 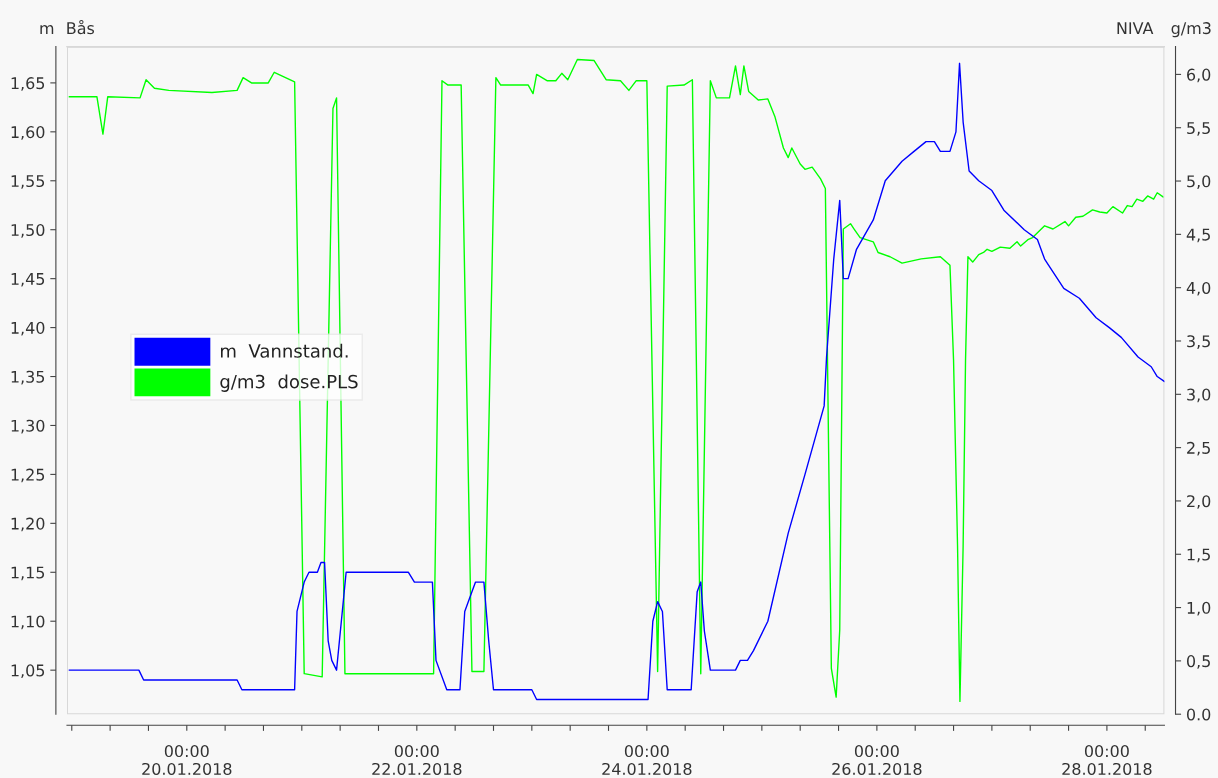 What do you see at coordinates (1199, 608) in the screenshot?
I see `y2-tick-label: 1,0` at bounding box center [1199, 608].